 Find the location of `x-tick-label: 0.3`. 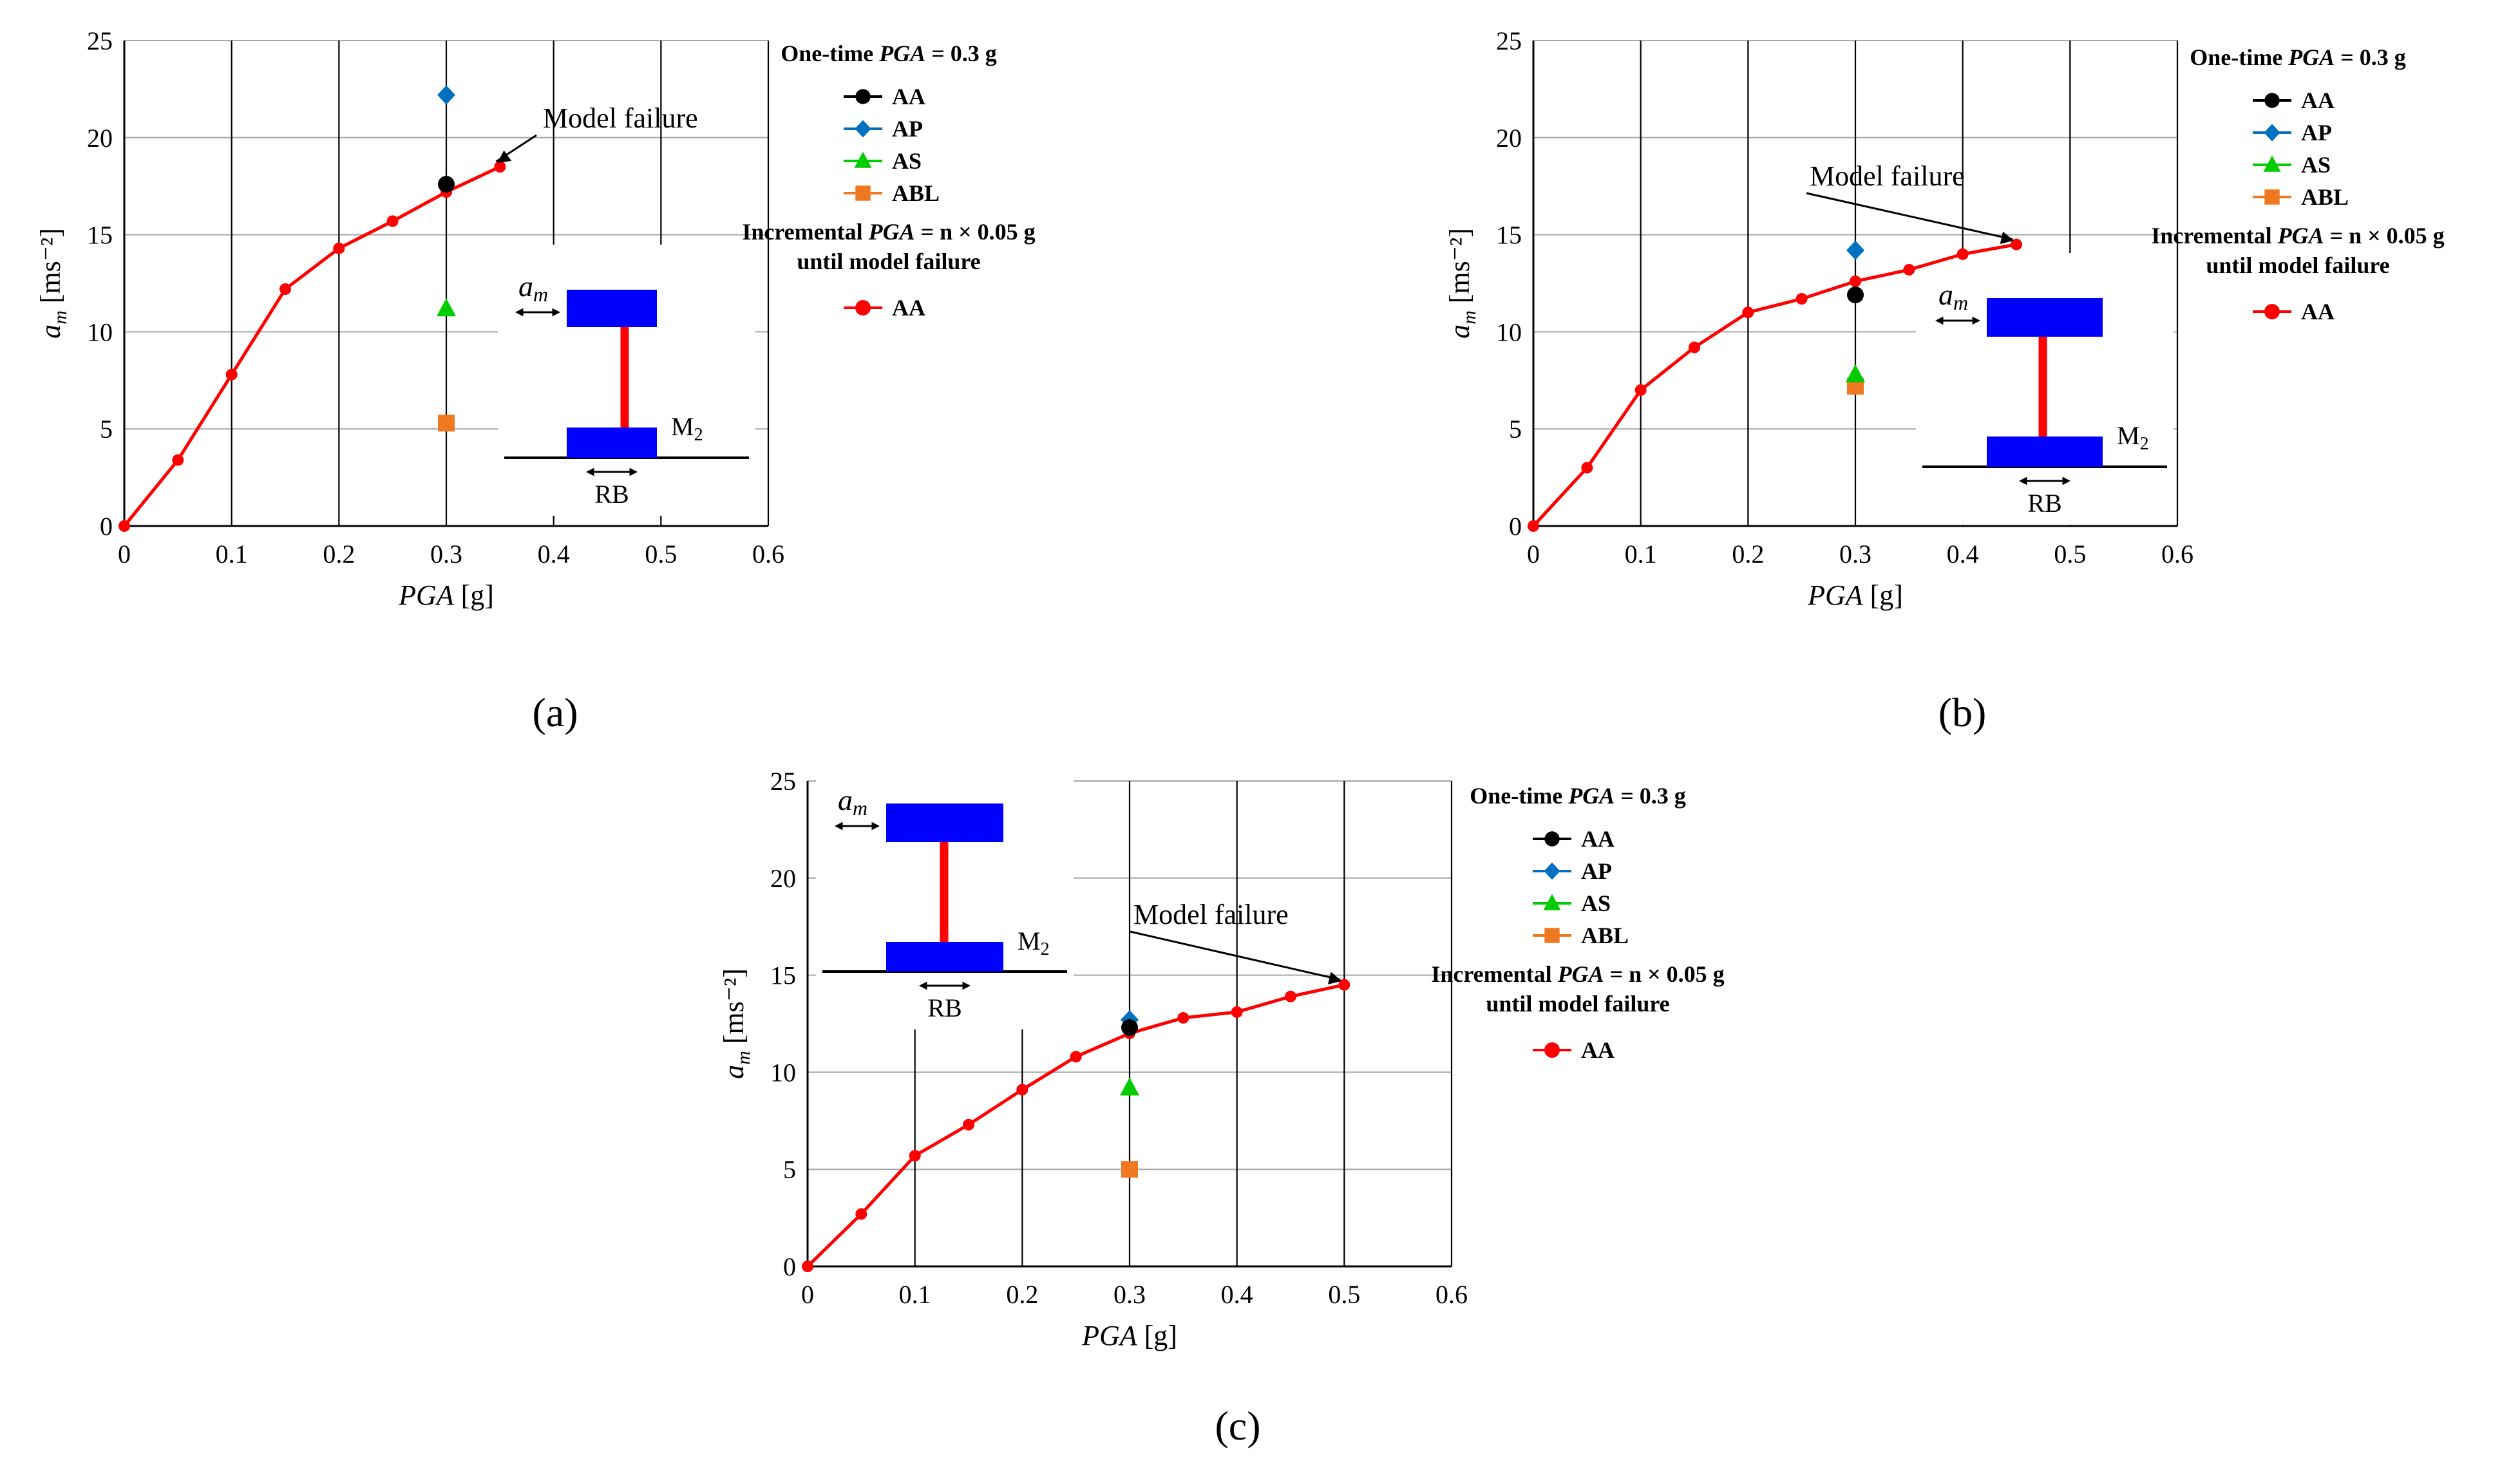

x-tick-label: 0.3 is located at coordinates (1855, 554).